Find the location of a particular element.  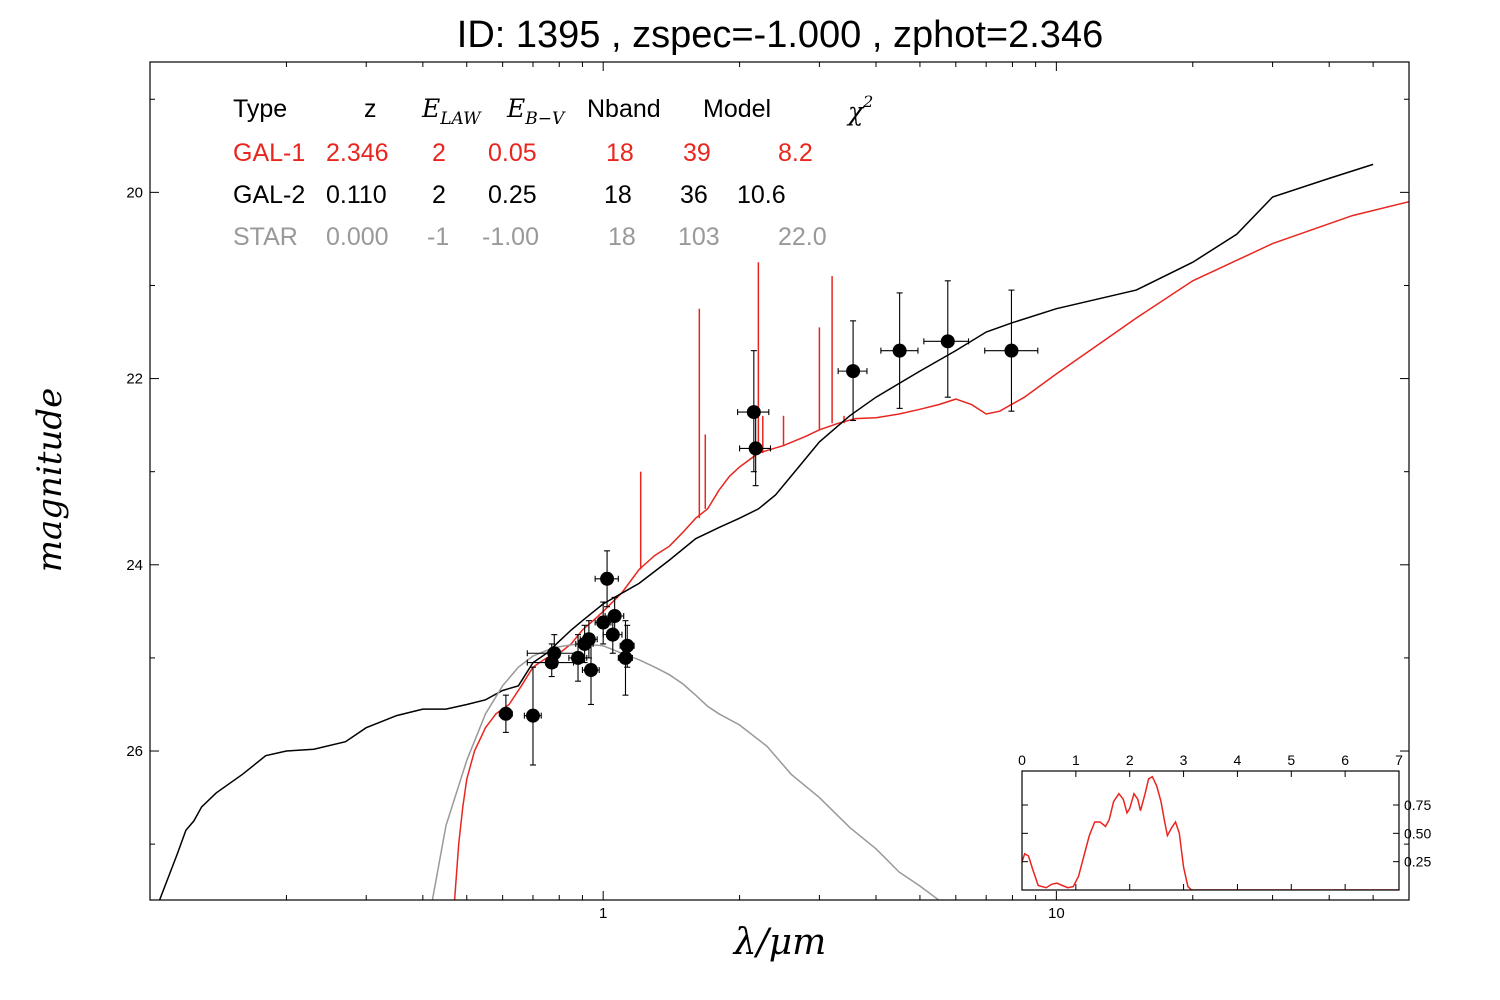

legend-header-ebv-sub: B−V is located at coordinates (545, 119).